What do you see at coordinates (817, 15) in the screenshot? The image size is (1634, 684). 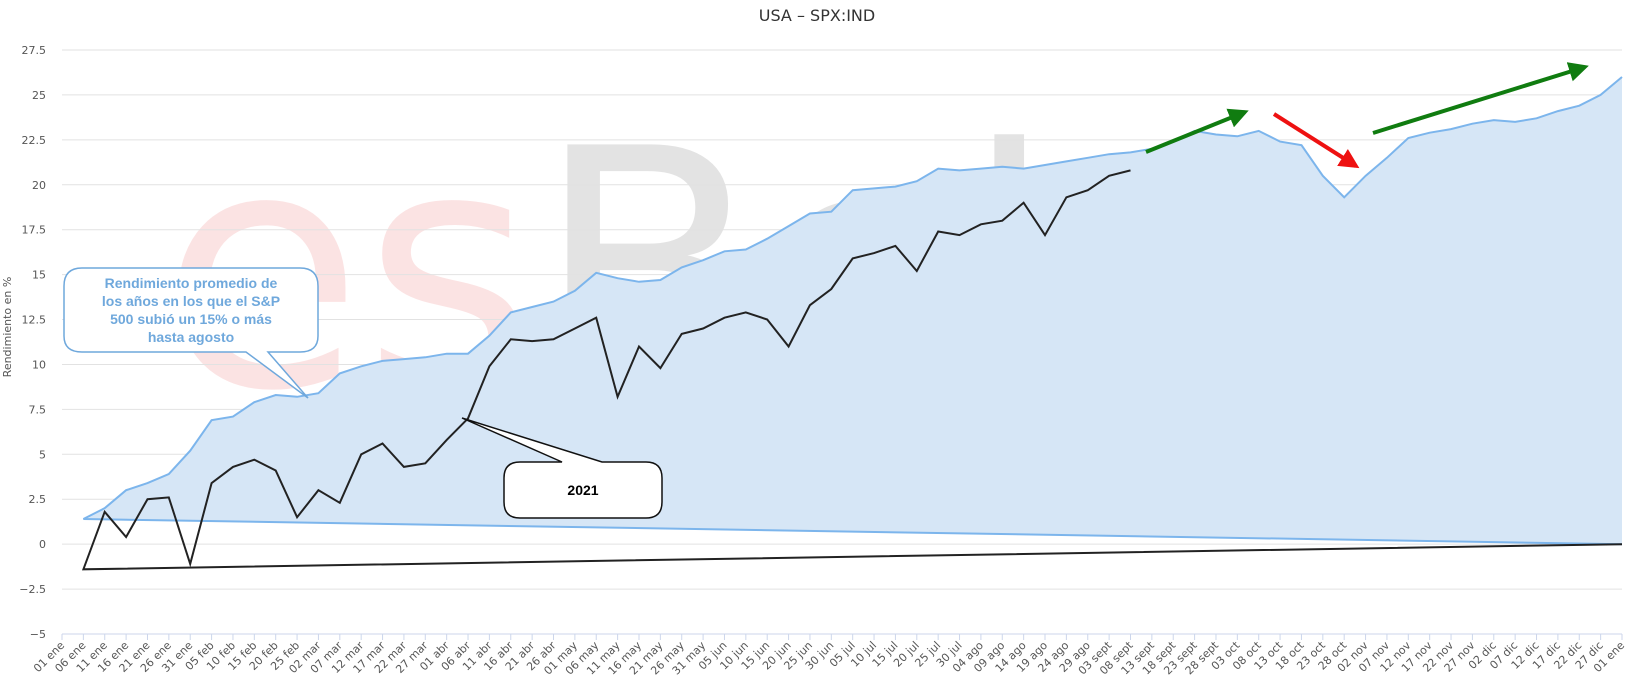 I see `chart-title: USA – SPX:IND` at bounding box center [817, 15].